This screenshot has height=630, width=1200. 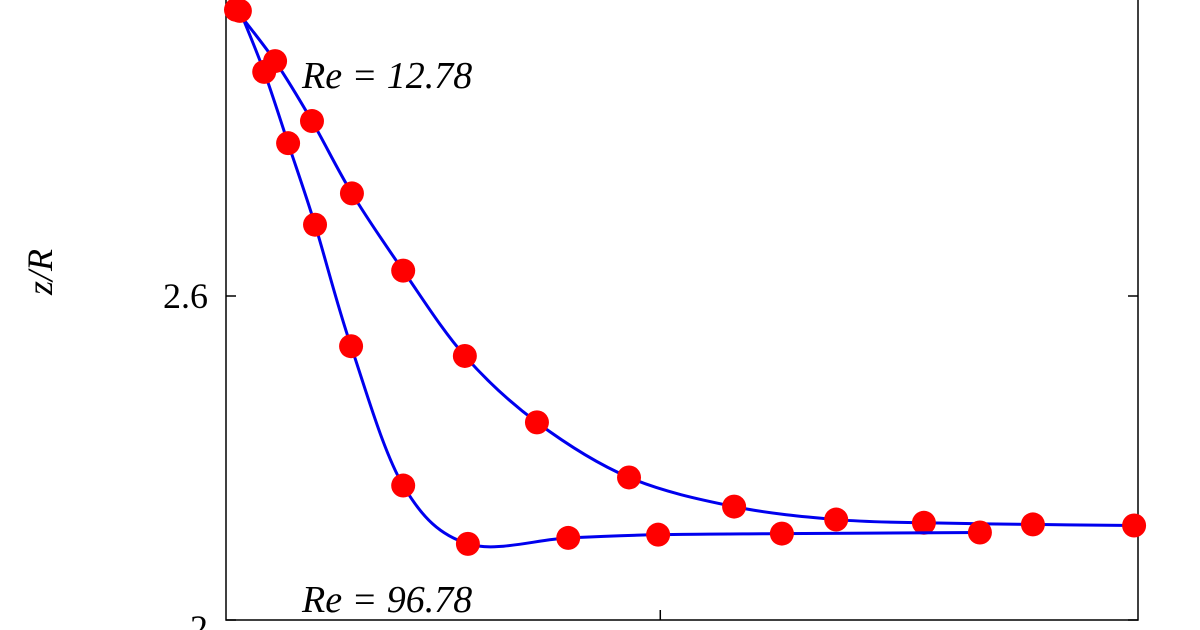 What do you see at coordinates (386, 600) in the screenshot?
I see `series-annotation: Re = 96.78` at bounding box center [386, 600].